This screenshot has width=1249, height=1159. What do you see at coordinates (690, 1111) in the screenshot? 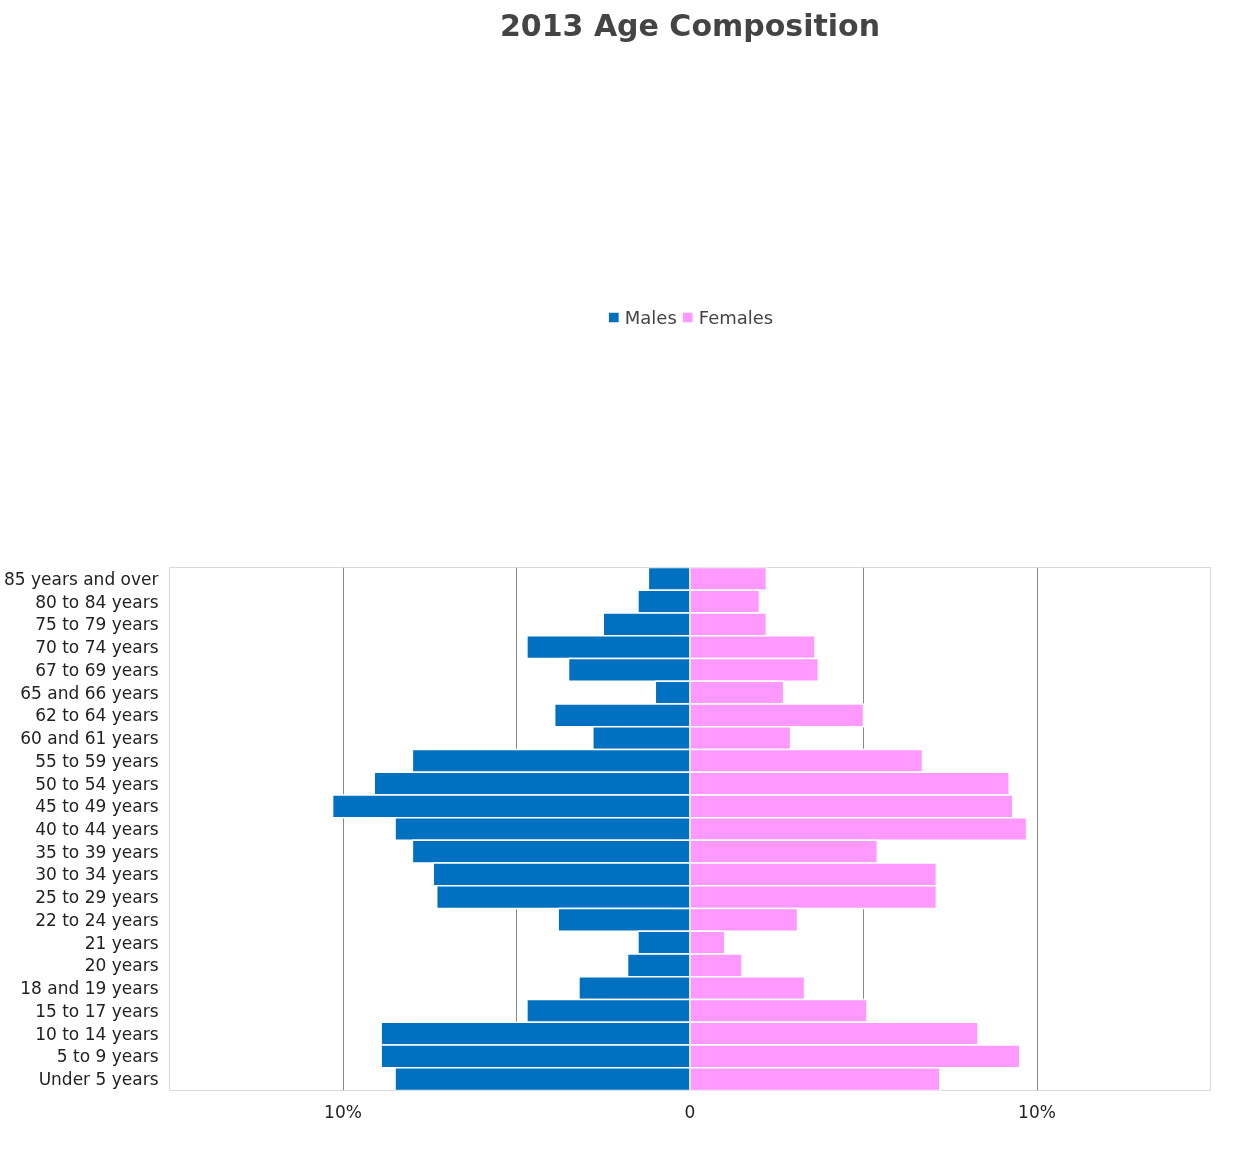
I see `x-tick-label: 0` at bounding box center [690, 1111].